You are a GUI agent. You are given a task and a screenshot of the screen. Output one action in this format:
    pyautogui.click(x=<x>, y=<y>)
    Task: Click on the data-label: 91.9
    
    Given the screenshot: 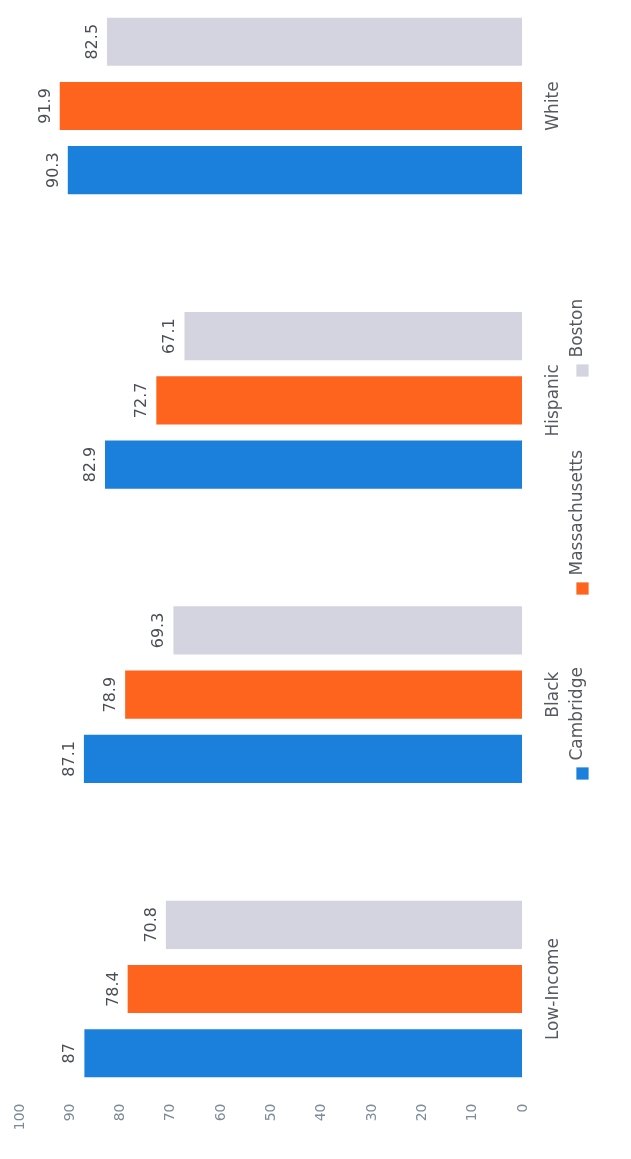 What is the action you would take?
    pyautogui.click(x=44, y=106)
    